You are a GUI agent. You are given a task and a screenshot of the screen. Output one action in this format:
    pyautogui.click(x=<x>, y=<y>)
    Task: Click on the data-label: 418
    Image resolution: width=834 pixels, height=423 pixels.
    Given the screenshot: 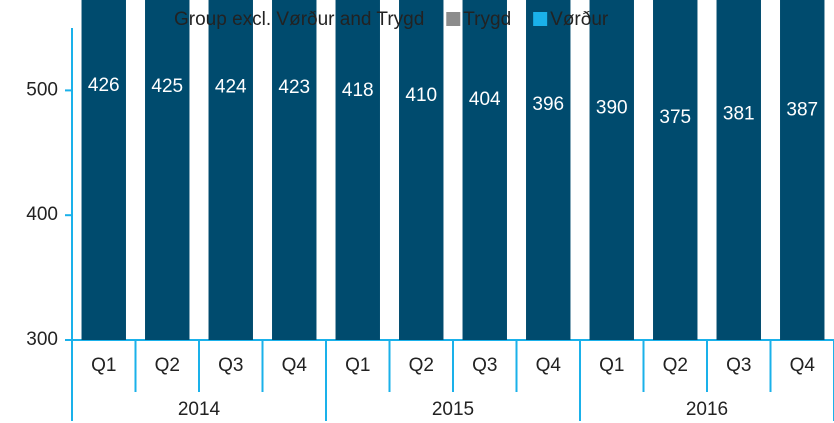 What is the action you would take?
    pyautogui.click(x=358, y=90)
    